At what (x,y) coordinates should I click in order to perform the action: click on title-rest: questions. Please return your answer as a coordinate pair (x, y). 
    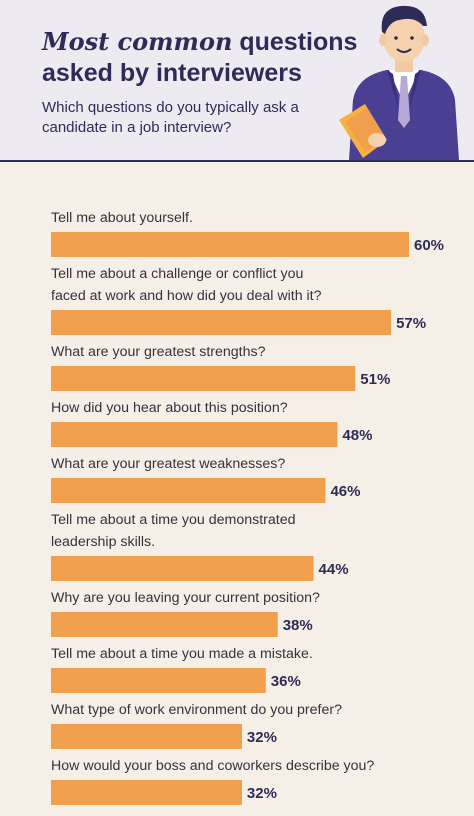
    Looking at the image, I should click on (295, 42).